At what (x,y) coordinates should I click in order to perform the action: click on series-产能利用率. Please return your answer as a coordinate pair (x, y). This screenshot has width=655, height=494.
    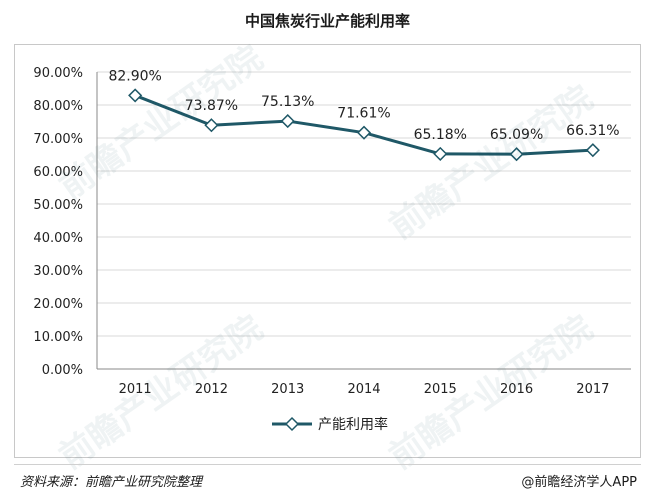
    Looking at the image, I should click on (364, 125).